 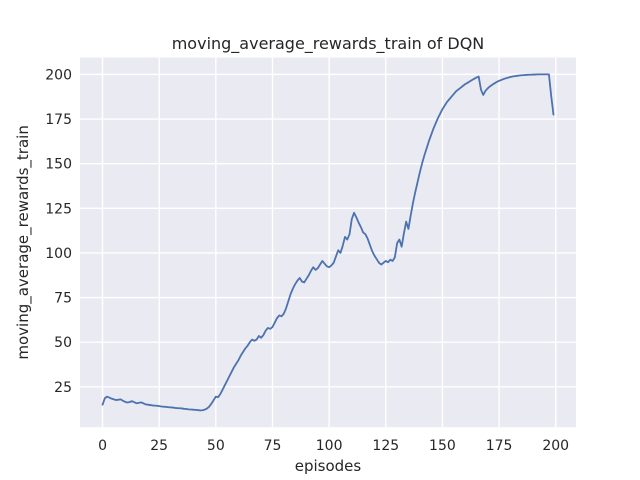 What do you see at coordinates (58, 231) in the screenshot?
I see `y-tick-labels: 25 50 75 100 125 150 175 200` at bounding box center [58, 231].